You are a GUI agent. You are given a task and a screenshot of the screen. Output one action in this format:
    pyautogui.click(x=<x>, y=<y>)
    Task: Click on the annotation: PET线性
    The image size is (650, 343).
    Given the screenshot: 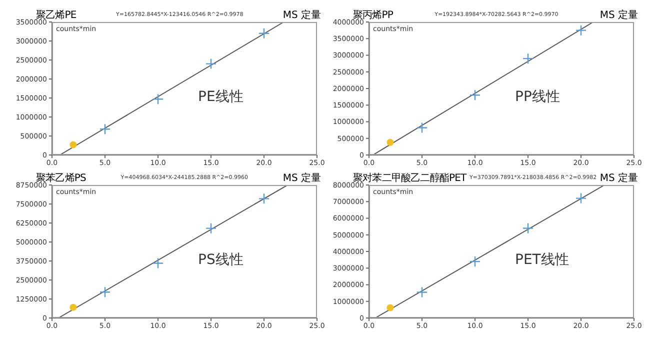 What is the action you would take?
    pyautogui.click(x=542, y=260)
    